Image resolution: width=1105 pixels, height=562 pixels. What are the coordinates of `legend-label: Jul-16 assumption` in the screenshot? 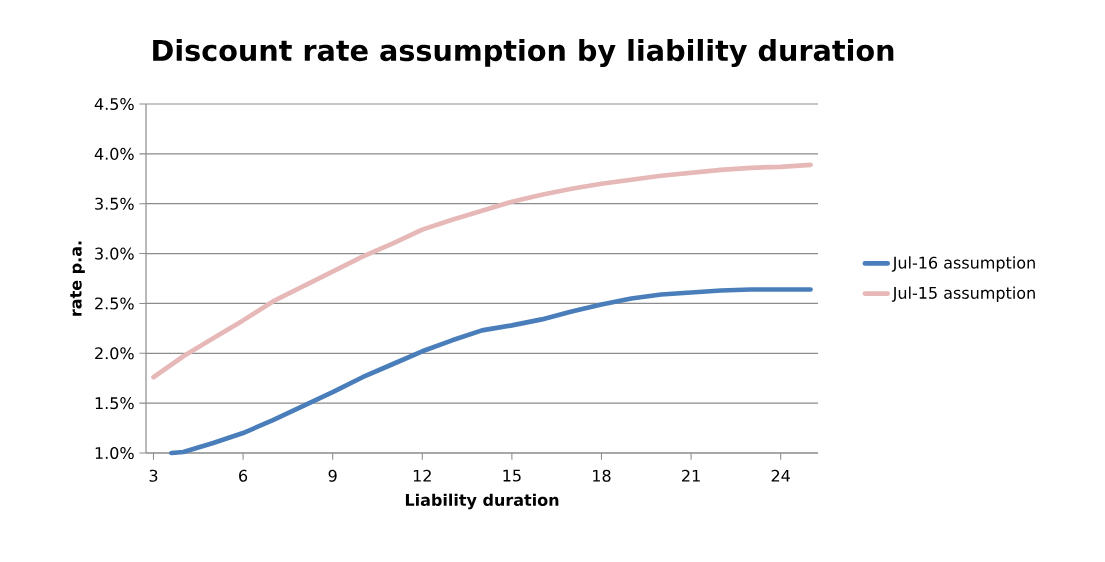 It's located at (963, 264).